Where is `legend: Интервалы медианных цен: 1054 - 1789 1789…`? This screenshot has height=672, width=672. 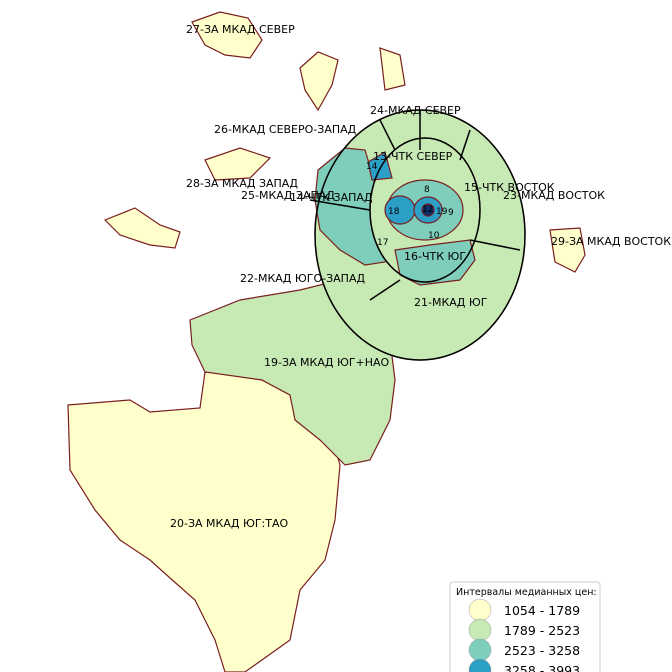
legend: Интервалы медианных цен: 1054 - 1789 1789… is located at coordinates (525, 626).